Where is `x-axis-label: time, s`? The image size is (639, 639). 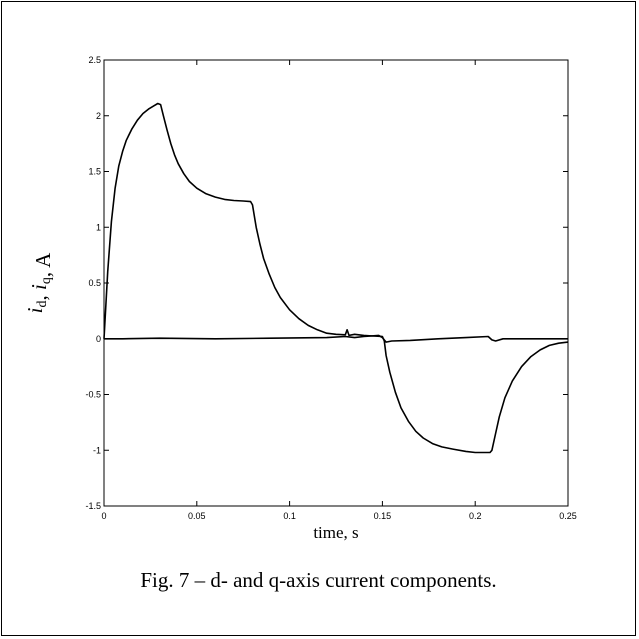 x-axis-label: time, s is located at coordinates (335, 532).